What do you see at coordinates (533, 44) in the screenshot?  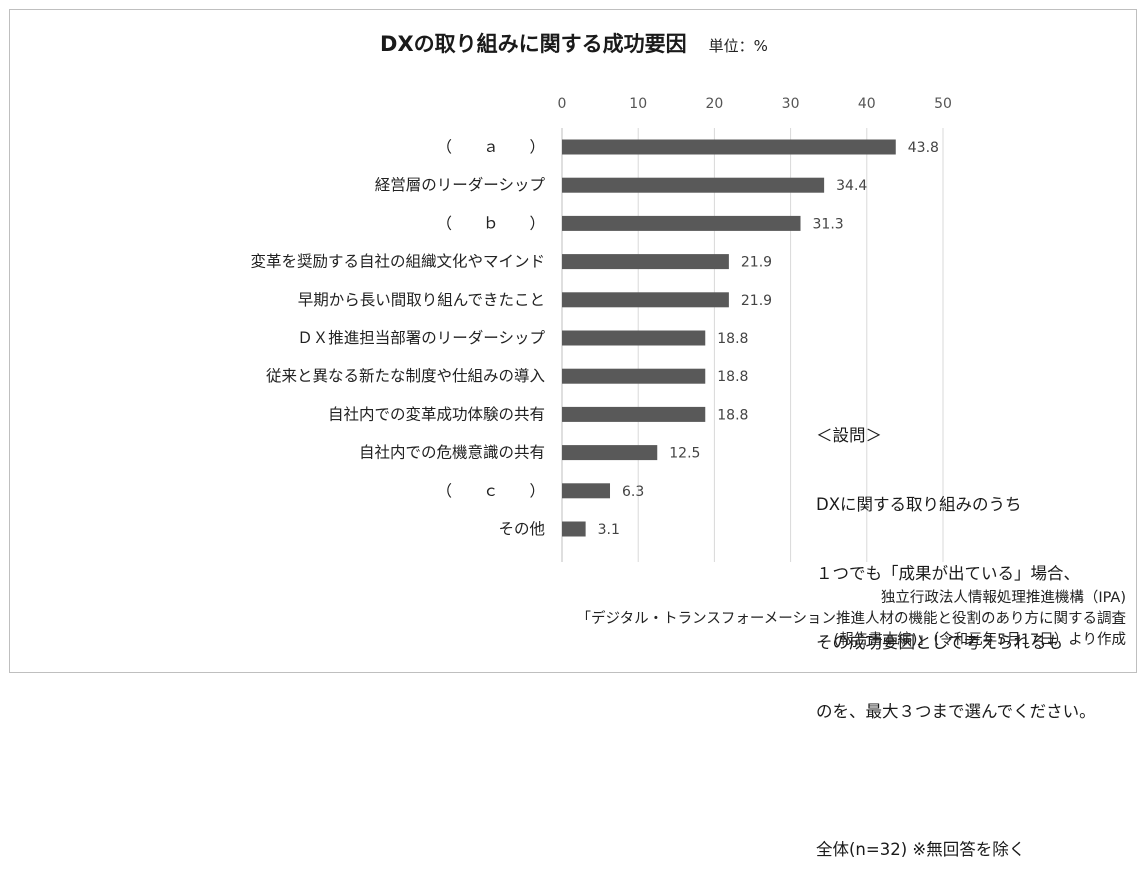 I see `chart-title: DXの取り組みに関する成功要因` at bounding box center [533, 44].